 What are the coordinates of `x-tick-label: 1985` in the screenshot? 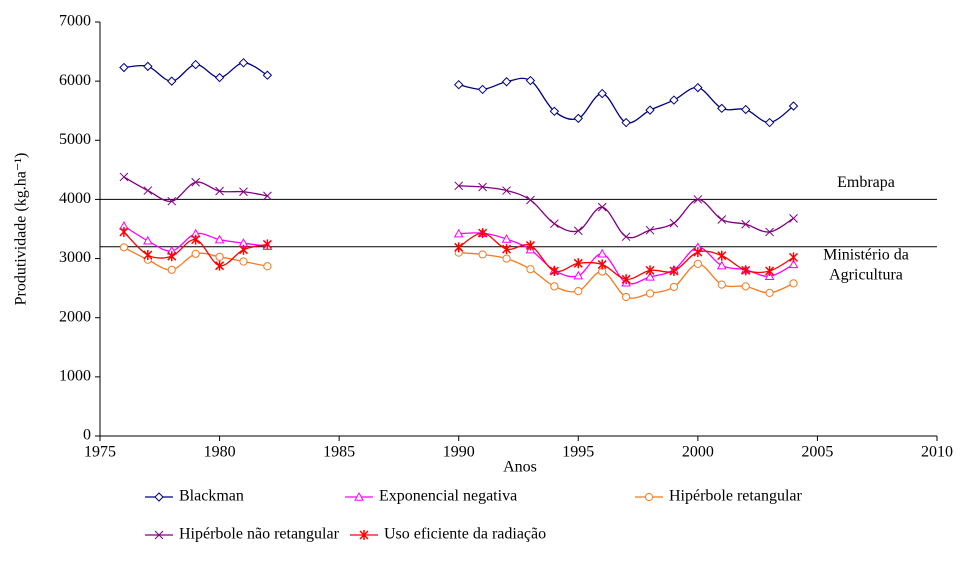 It's located at (339, 452).